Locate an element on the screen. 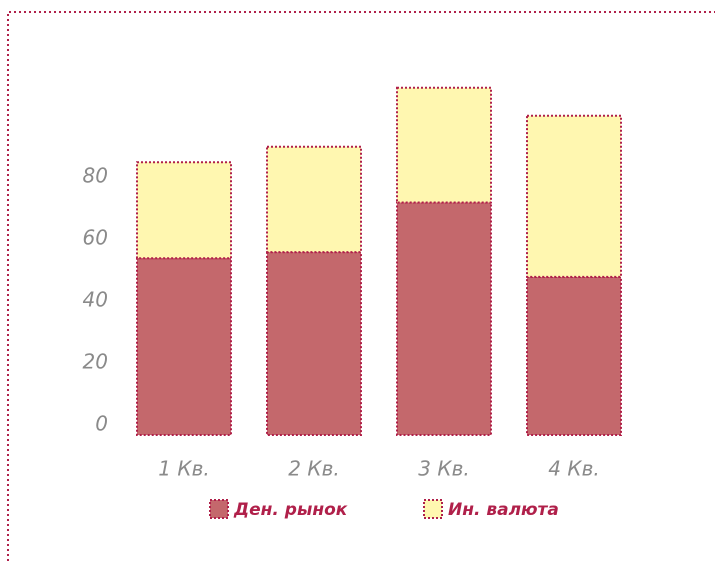  x-tick-label: 1 Кв. is located at coordinates (183, 469).